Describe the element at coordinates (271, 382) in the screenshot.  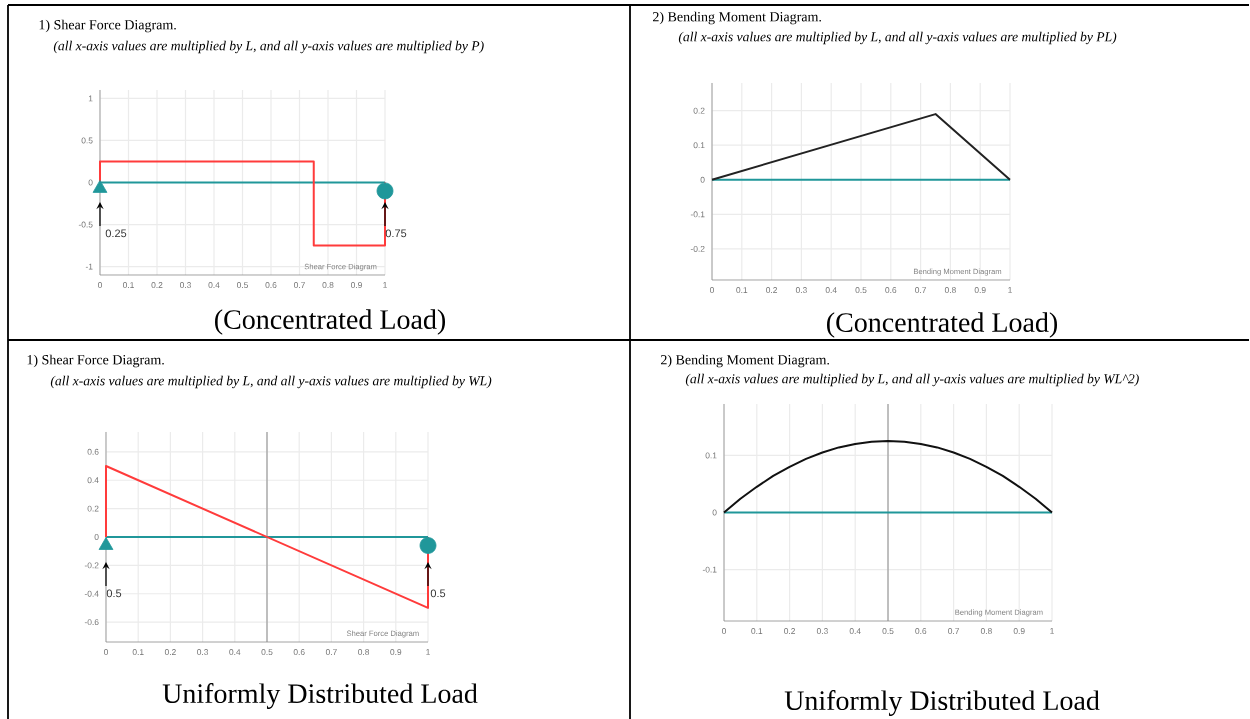
I see `chart-subtitle: (all x-axis values are multiplied by L, and all y-axis values are multiplied by WL)` at that location.